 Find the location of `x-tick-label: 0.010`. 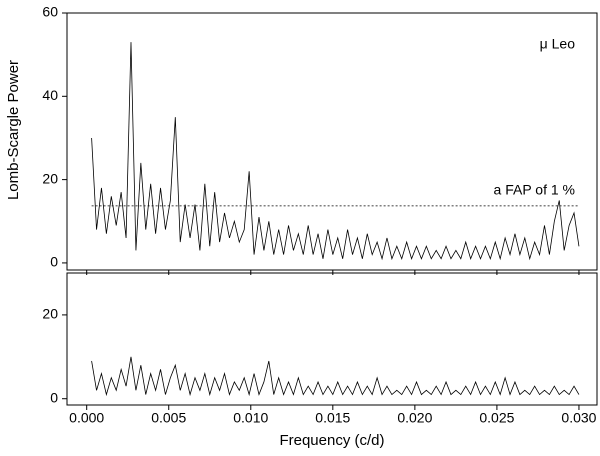

x-tick-label: 0.010 is located at coordinates (250, 418).